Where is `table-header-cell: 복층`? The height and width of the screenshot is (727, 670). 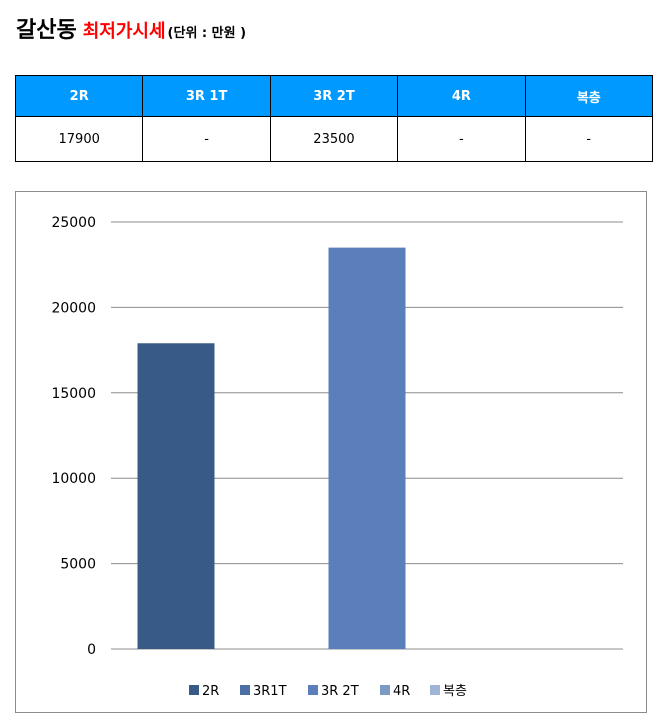
table-header-cell: 복층 is located at coordinates (589, 96).